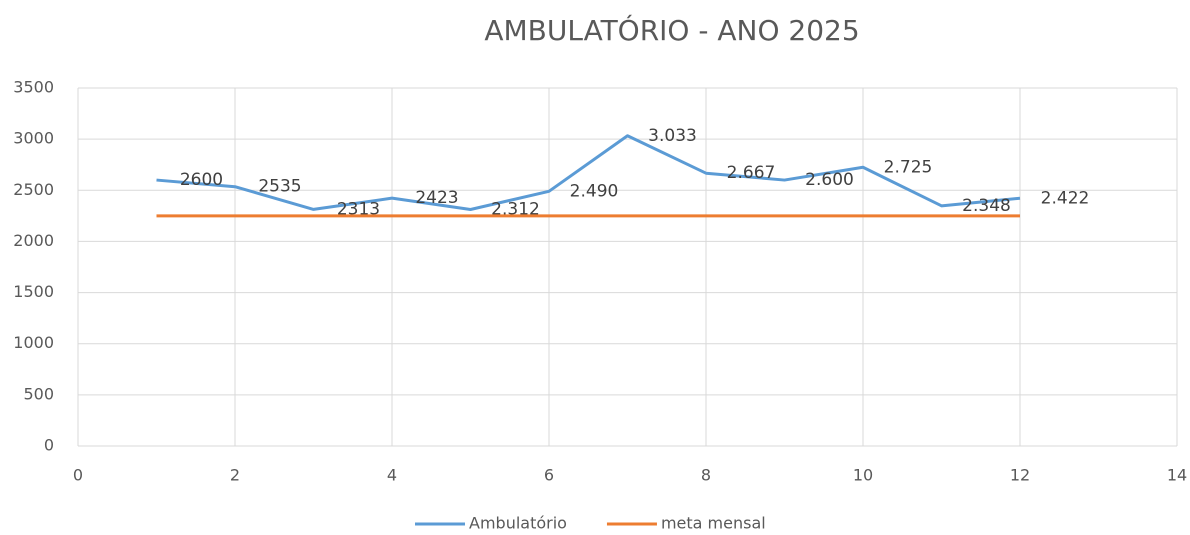  Describe the element at coordinates (1020, 475) in the screenshot. I see `x-tick-label: 12` at that location.